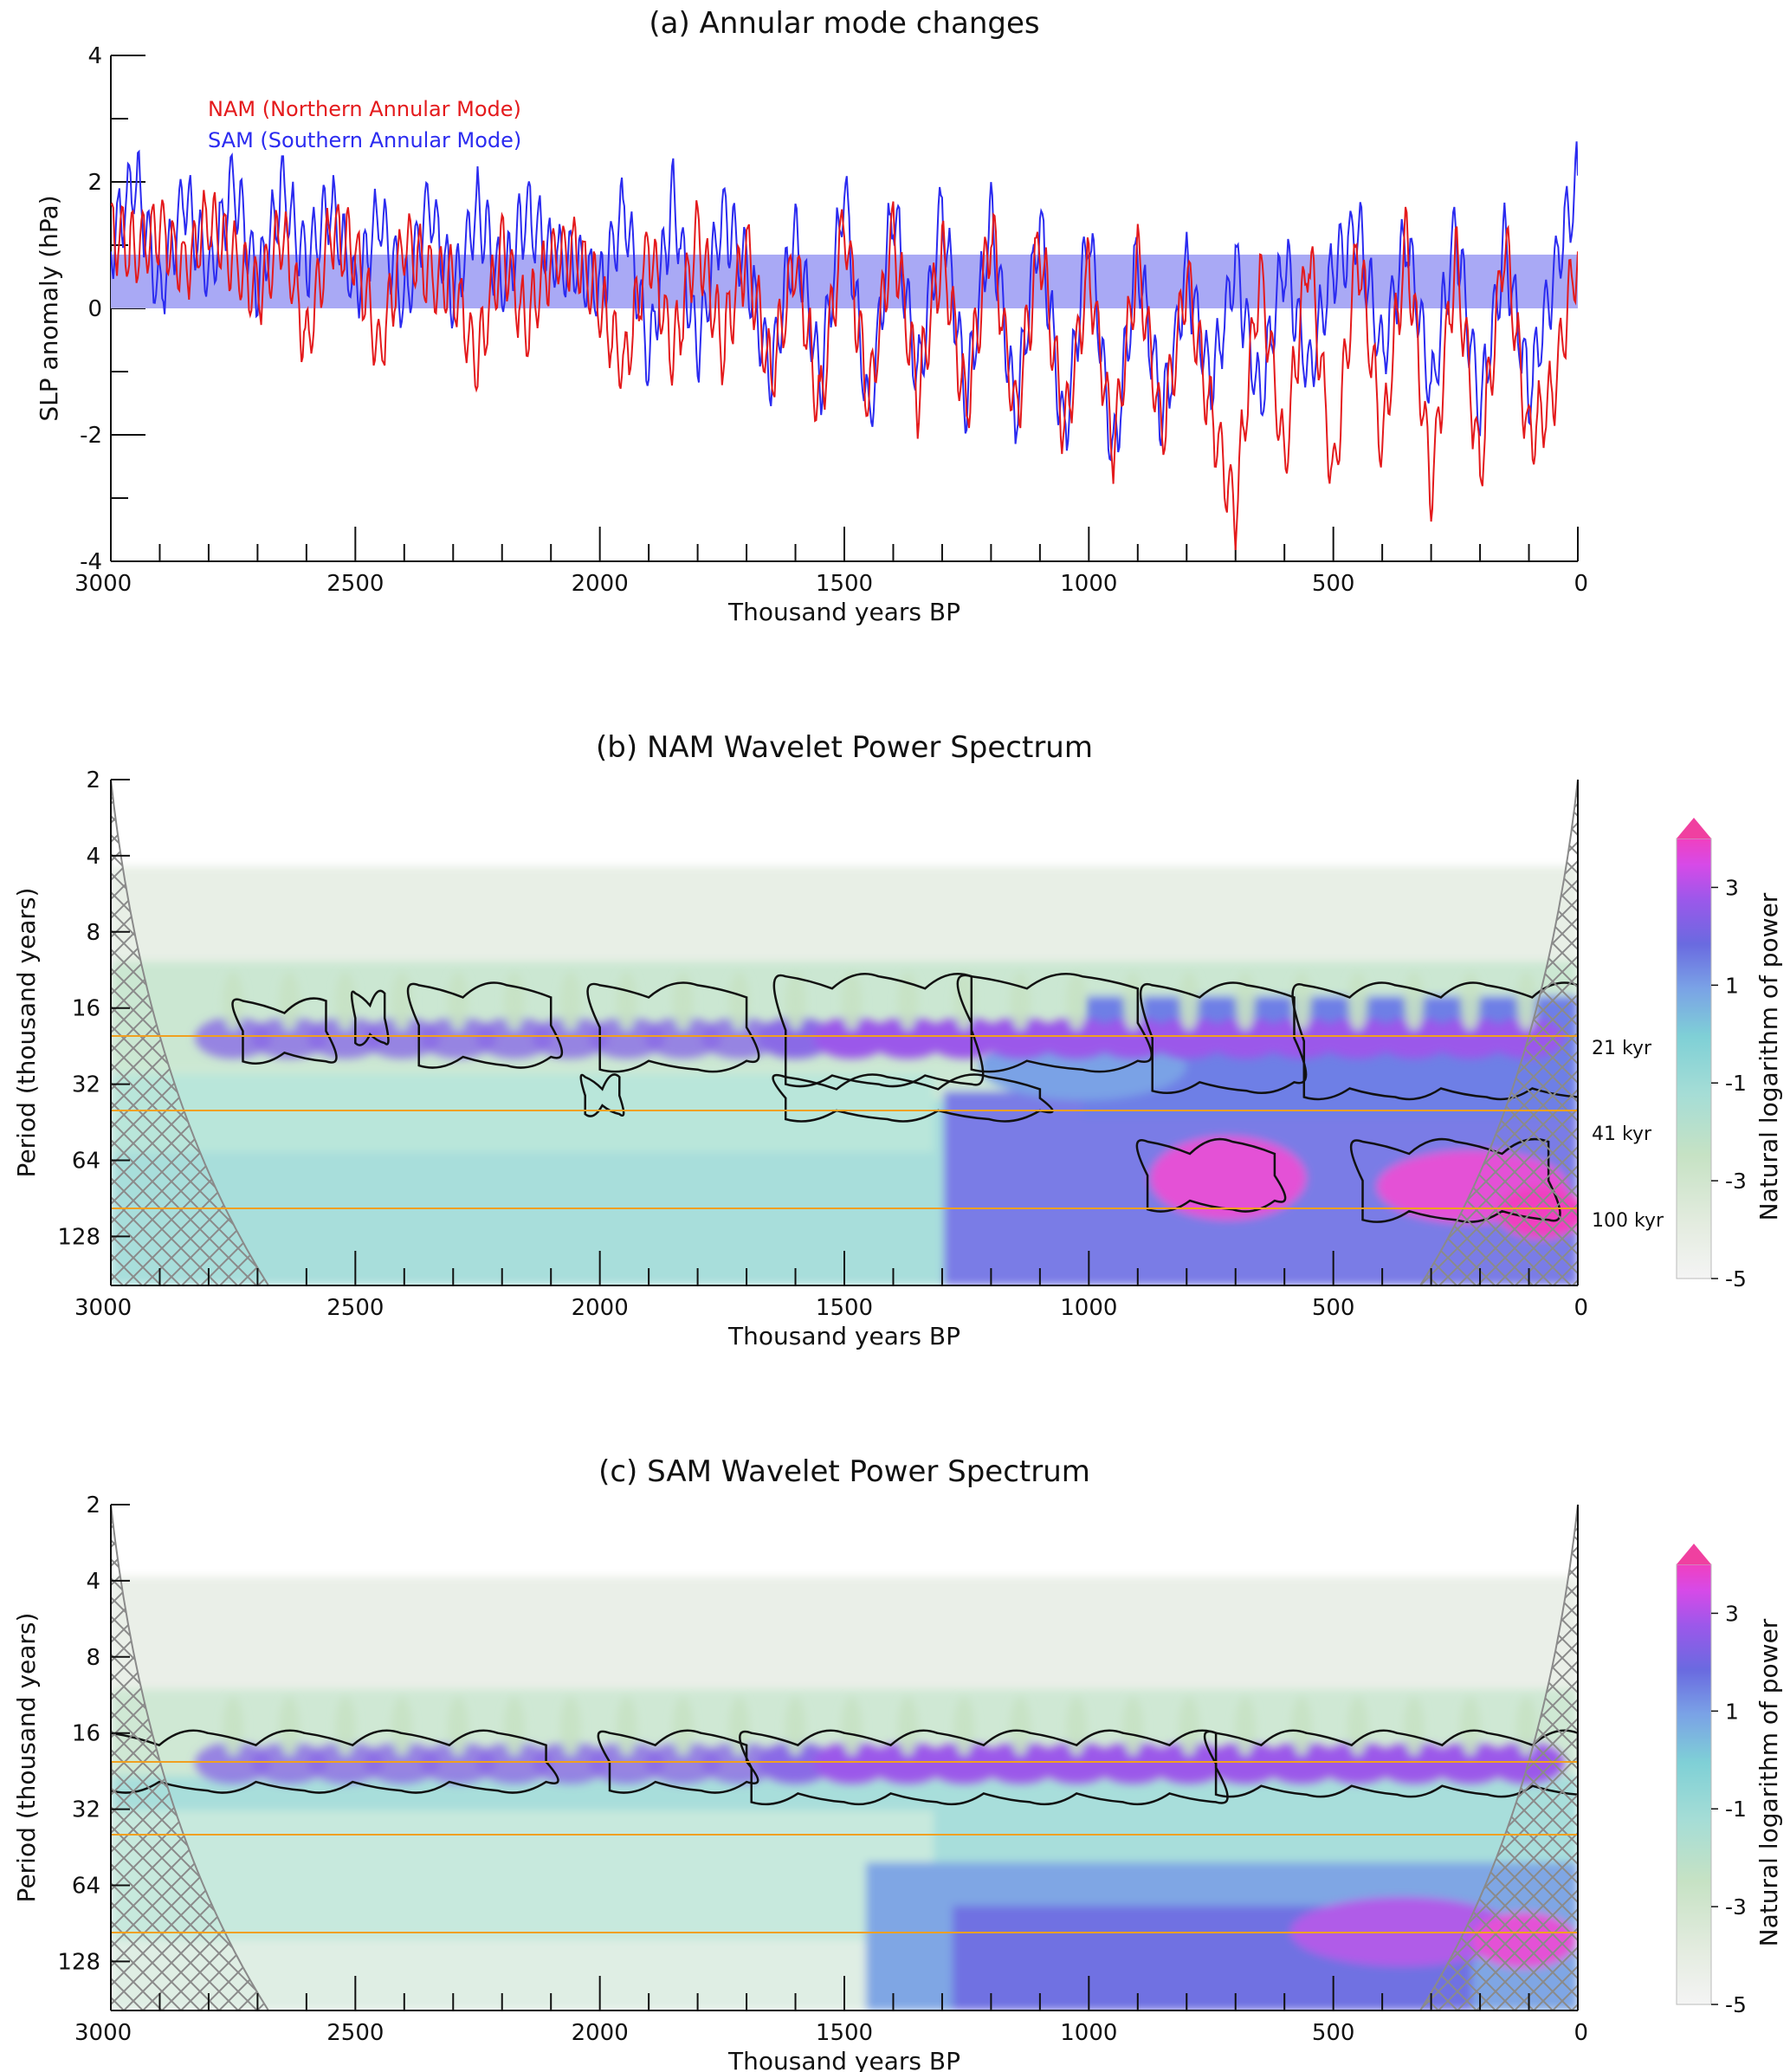 This screenshot has height=2072, width=1790. Describe the element at coordinates (1732, 985) in the screenshot. I see `colorbar-tick-label: 1` at that location.